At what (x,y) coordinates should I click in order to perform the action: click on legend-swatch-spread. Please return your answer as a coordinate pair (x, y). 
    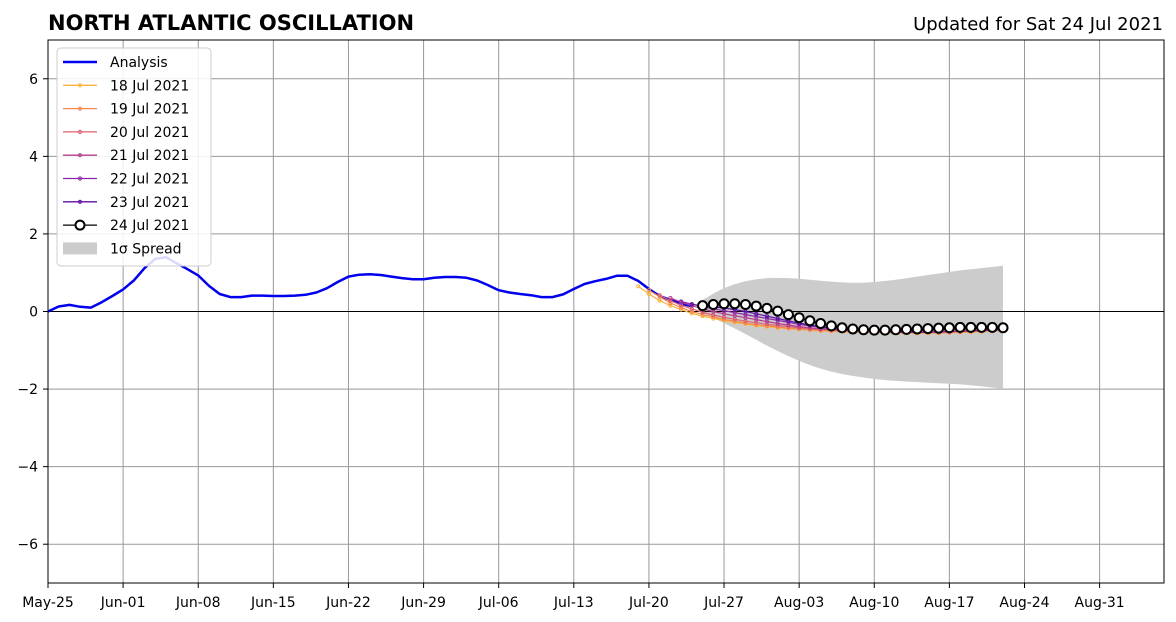
    Looking at the image, I should click on (80, 248).